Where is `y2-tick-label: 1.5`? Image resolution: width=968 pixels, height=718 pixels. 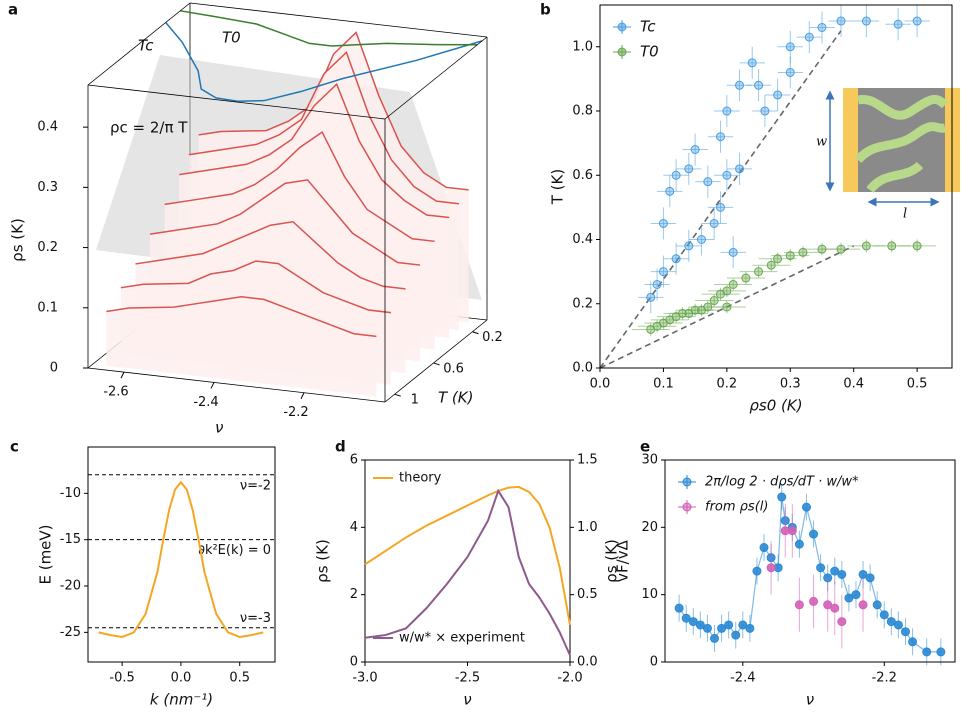 y2-tick-label: 1.5 is located at coordinates (587, 460).